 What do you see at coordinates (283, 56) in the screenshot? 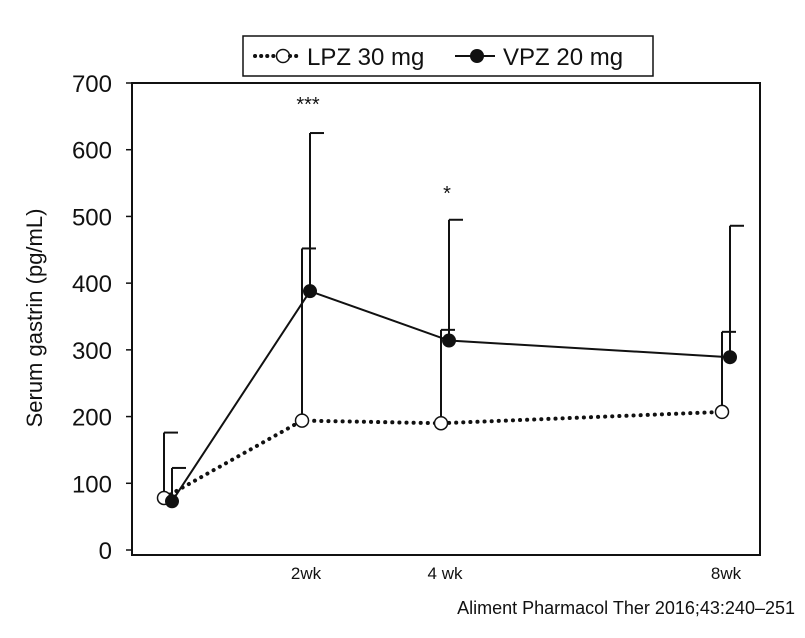
I see `legend-marker-lpz` at bounding box center [283, 56].